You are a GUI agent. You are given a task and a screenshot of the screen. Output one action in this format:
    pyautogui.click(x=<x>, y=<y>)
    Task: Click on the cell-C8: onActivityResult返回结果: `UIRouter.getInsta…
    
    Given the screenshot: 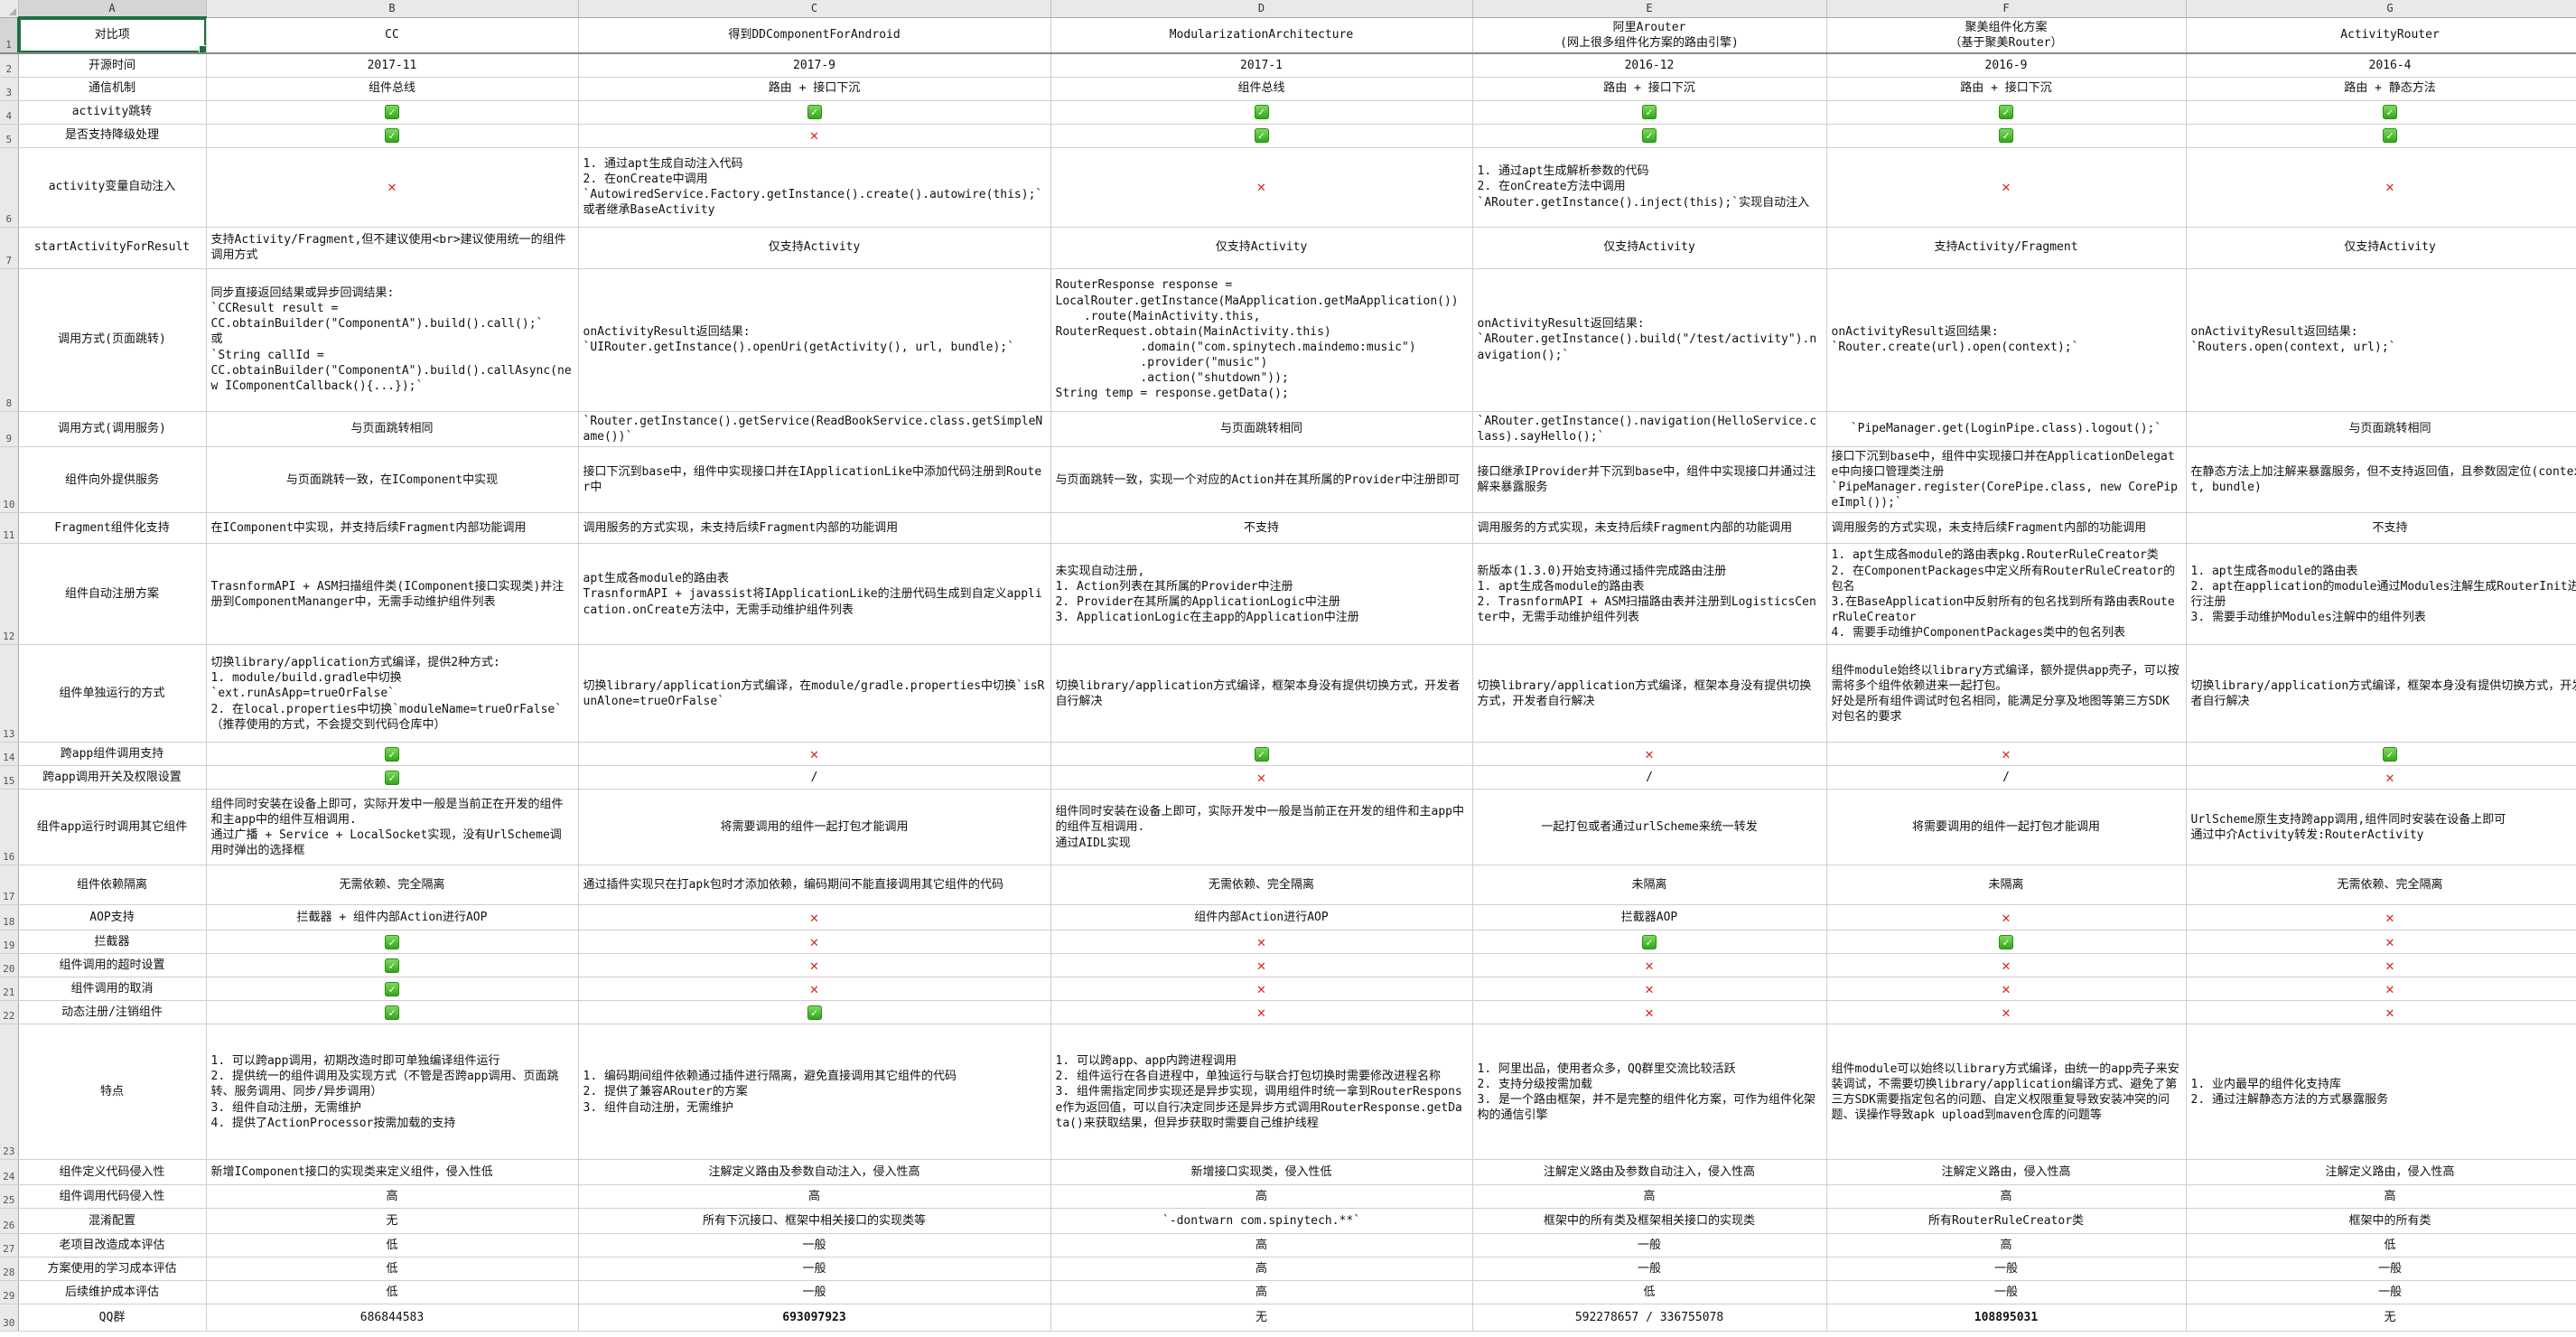 What is the action you would take?
    pyautogui.click(x=814, y=340)
    